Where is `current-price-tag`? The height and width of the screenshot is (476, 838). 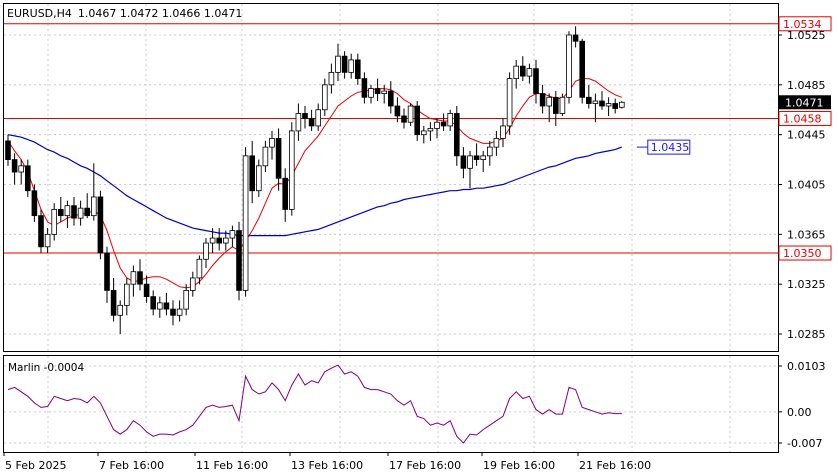
current-price-tag is located at coordinates (805, 102).